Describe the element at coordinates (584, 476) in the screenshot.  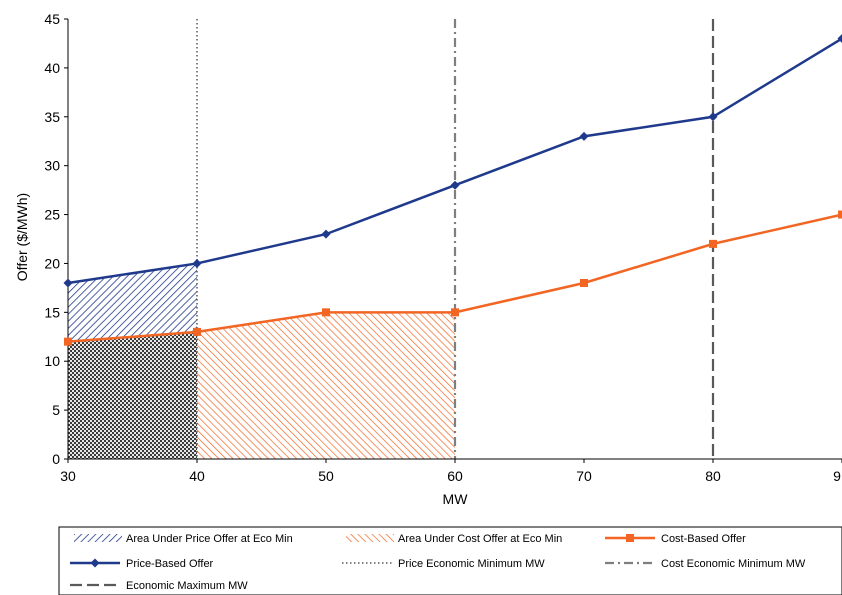
I see `x-tick-label: 70` at that location.